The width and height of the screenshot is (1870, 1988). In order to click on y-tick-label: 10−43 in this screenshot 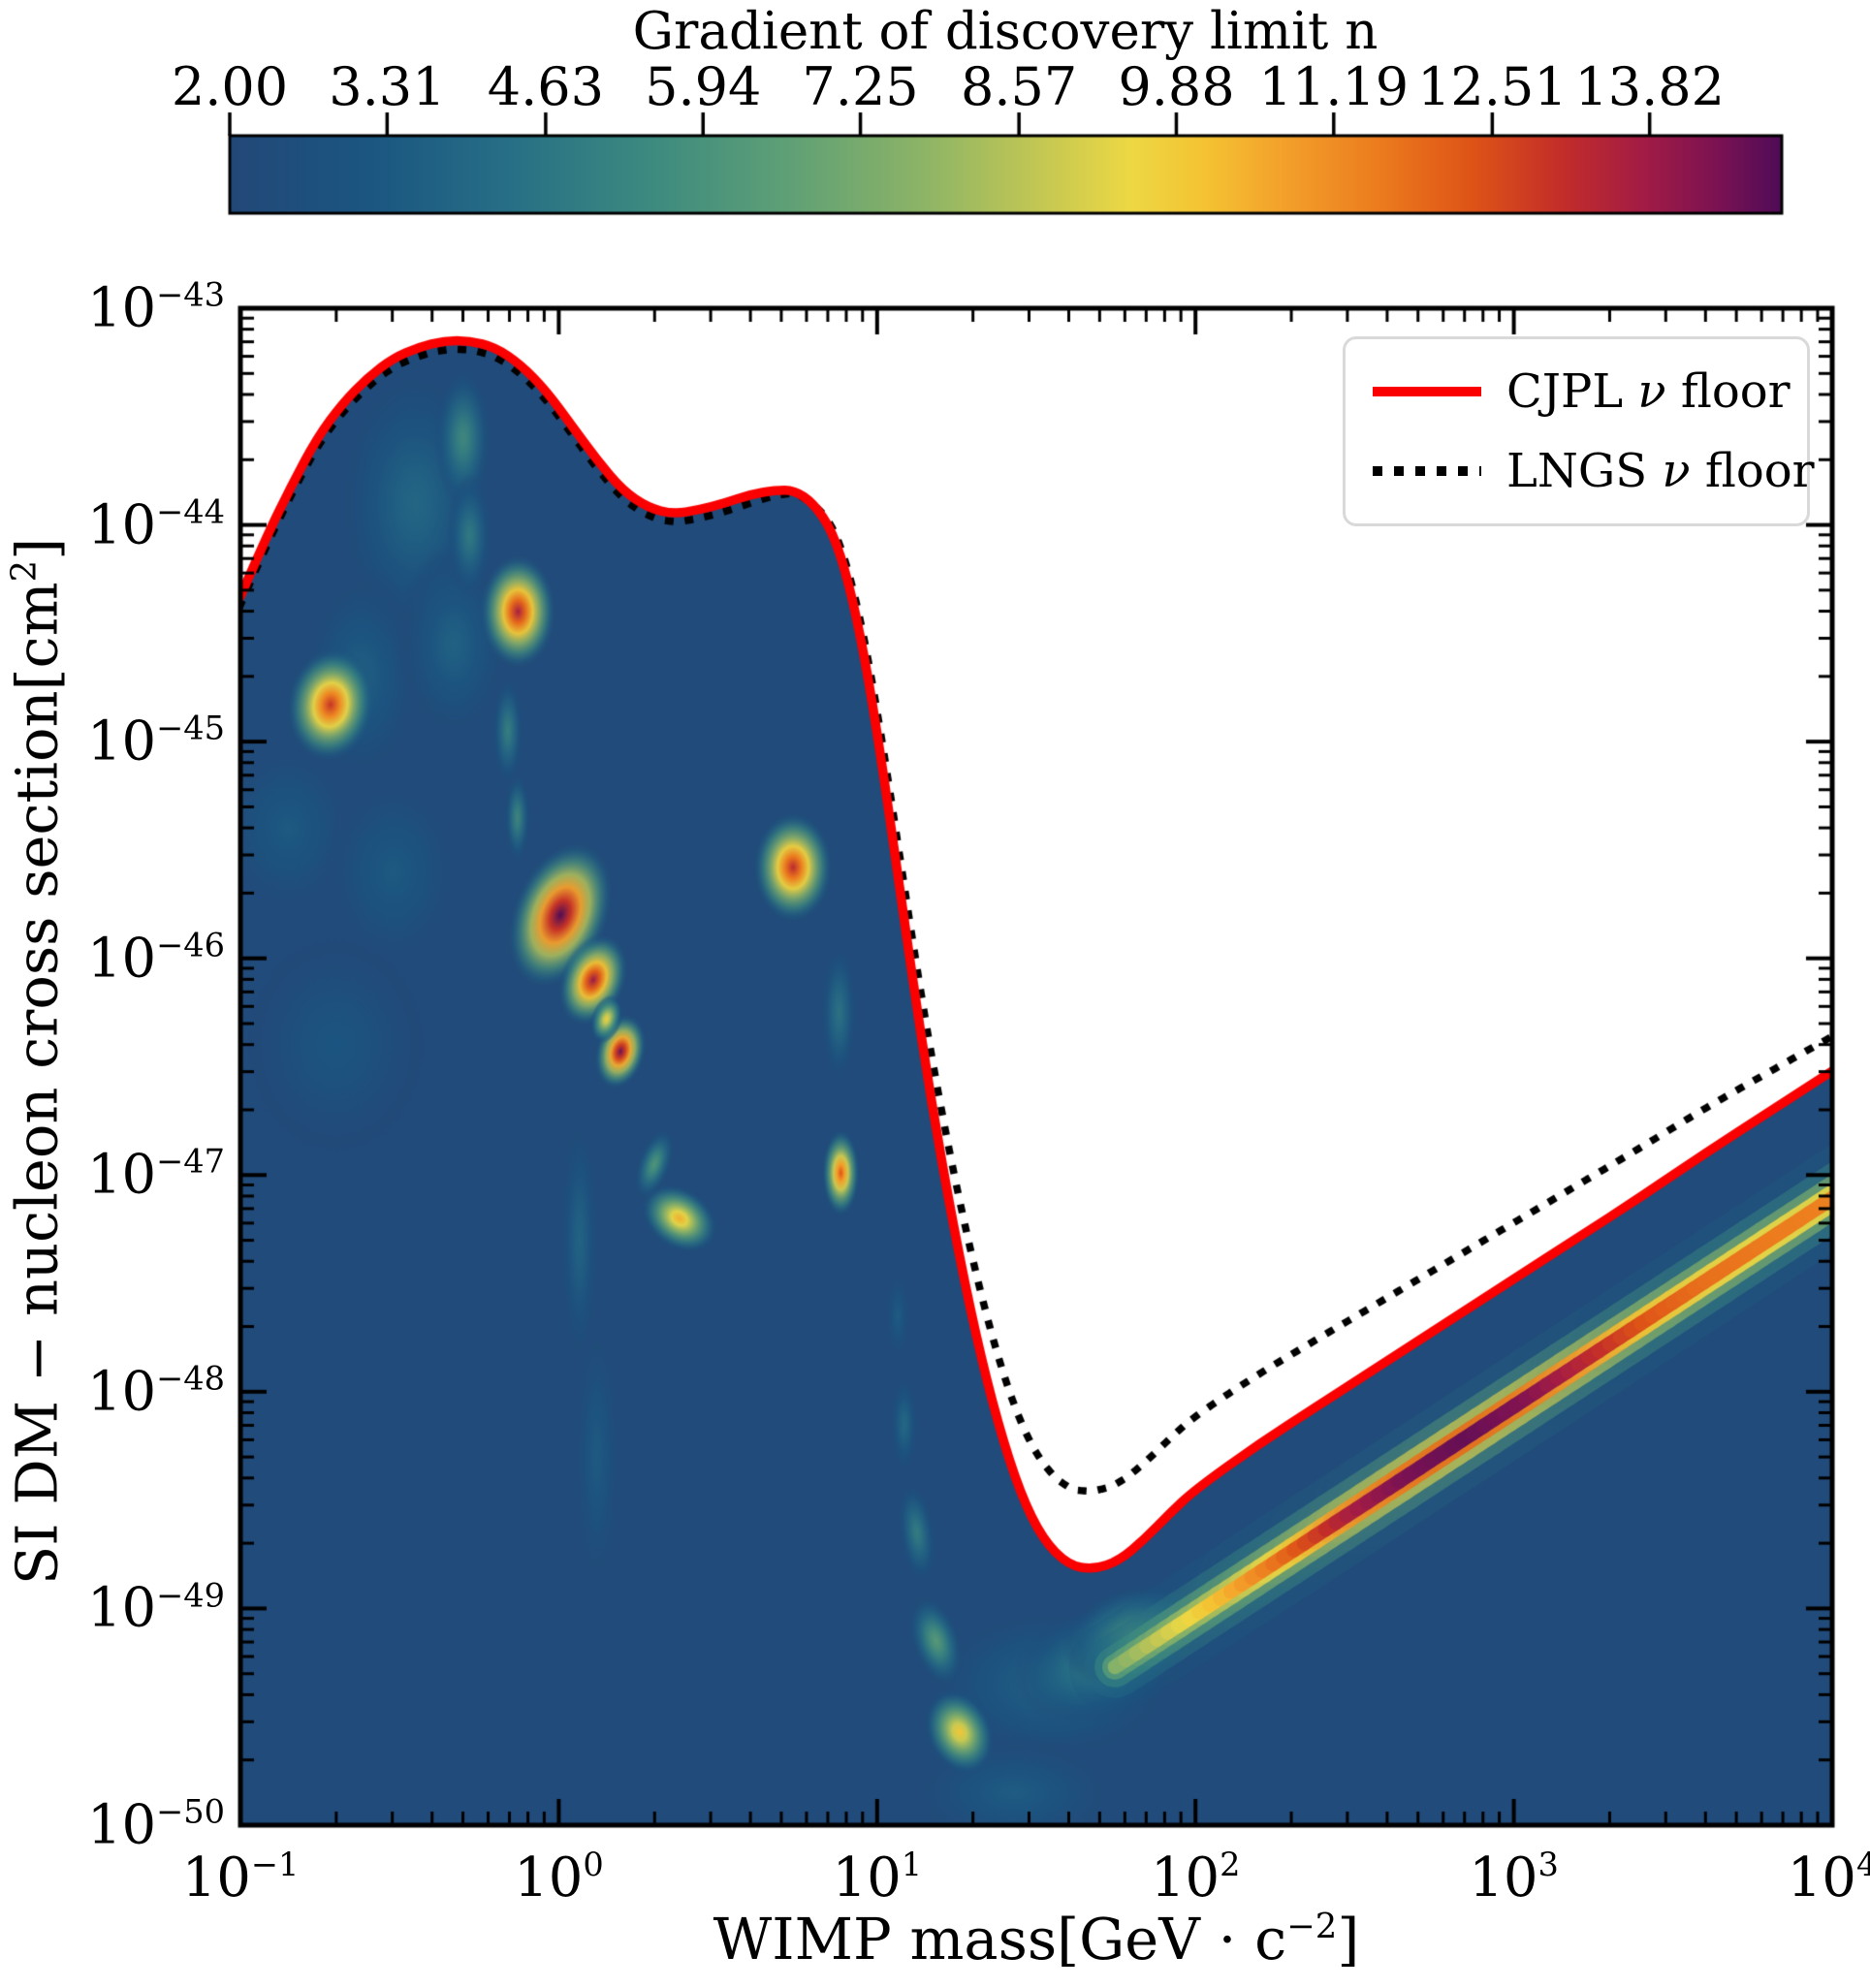, I will do `click(155, 308)`.